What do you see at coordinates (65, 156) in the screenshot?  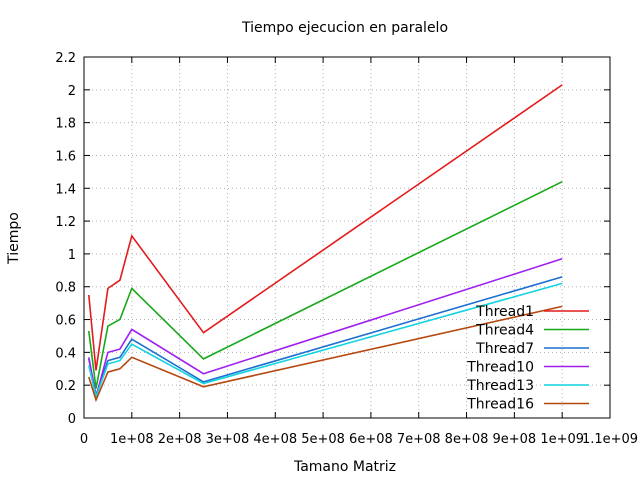 I see `y-tick-label: 1.6` at bounding box center [65, 156].